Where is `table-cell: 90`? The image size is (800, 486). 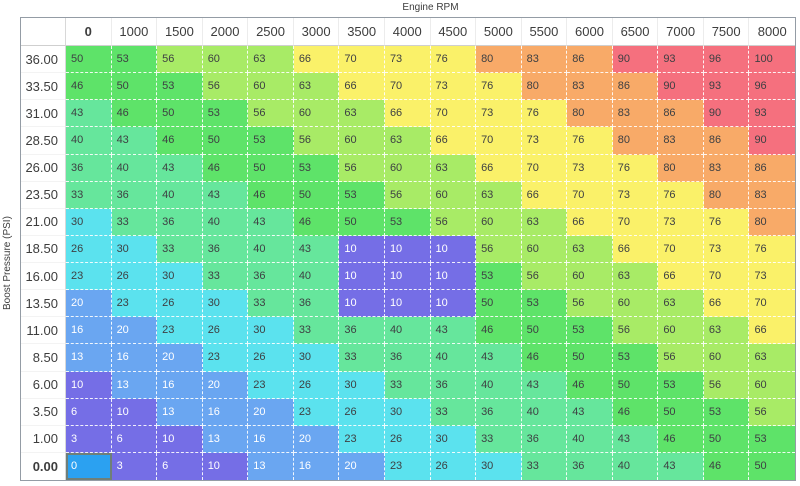 table-cell: 90 is located at coordinates (772, 141).